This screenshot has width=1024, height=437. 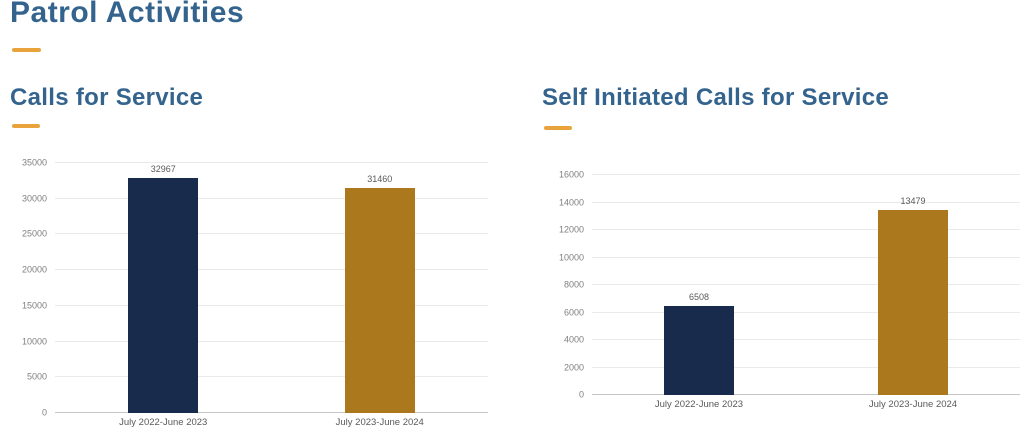 I want to click on y-tick-label: 12000, so click(x=571, y=229).